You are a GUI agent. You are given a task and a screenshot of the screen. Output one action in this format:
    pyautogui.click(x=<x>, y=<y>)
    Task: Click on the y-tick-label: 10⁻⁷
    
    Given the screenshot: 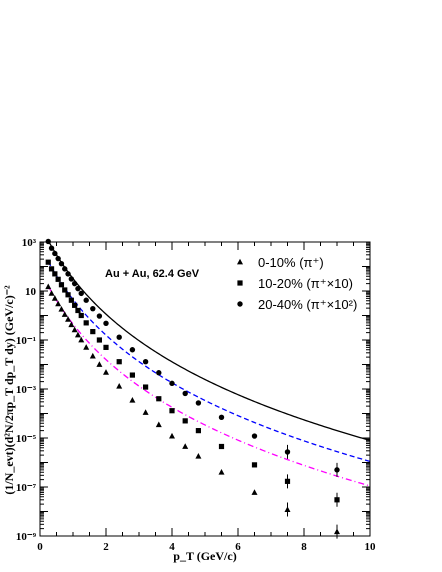 What is the action you would take?
    pyautogui.click(x=26, y=488)
    